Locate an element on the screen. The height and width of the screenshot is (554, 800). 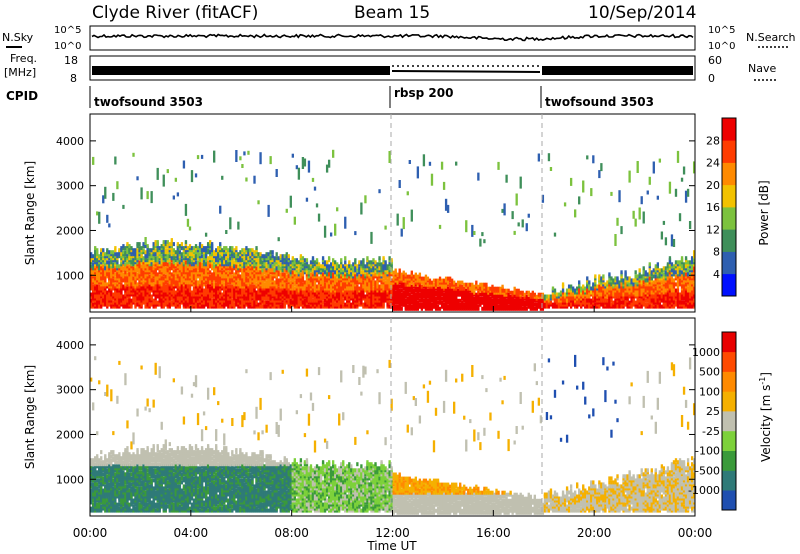
nave-label: Nave is located at coordinates (762, 68).